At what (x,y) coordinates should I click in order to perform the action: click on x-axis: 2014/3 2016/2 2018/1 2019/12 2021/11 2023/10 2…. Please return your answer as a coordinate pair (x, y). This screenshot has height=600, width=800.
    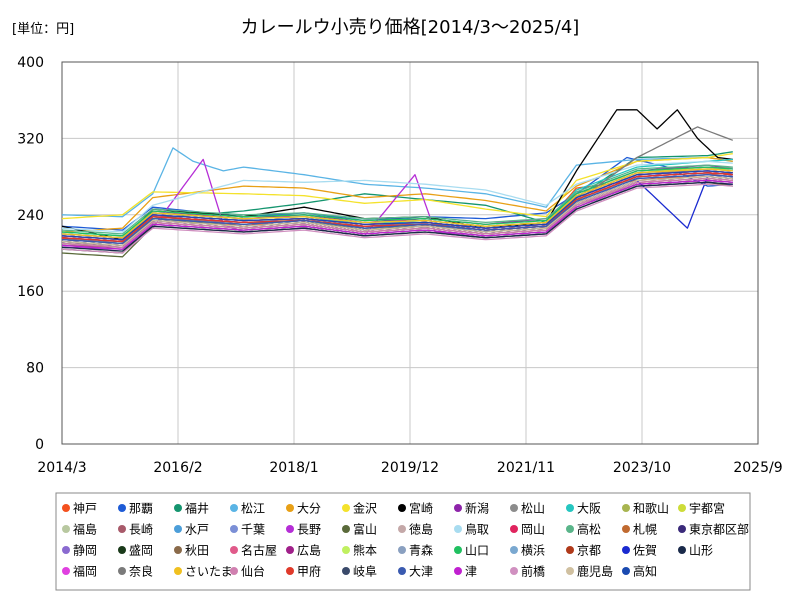
    Looking at the image, I should click on (409, 468).